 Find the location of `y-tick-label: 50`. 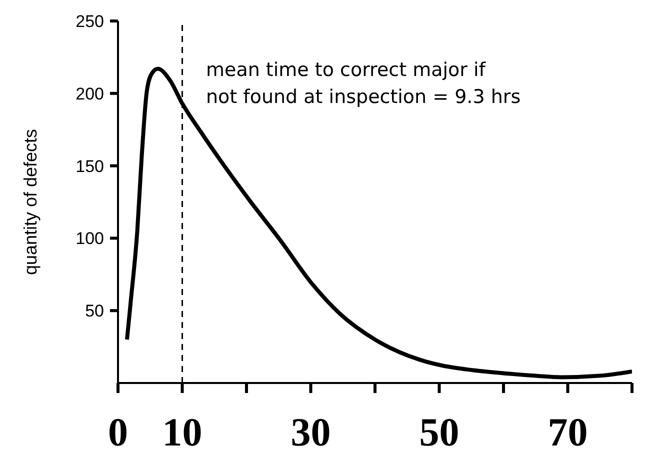

y-tick-label: 50 is located at coordinates (94, 311).